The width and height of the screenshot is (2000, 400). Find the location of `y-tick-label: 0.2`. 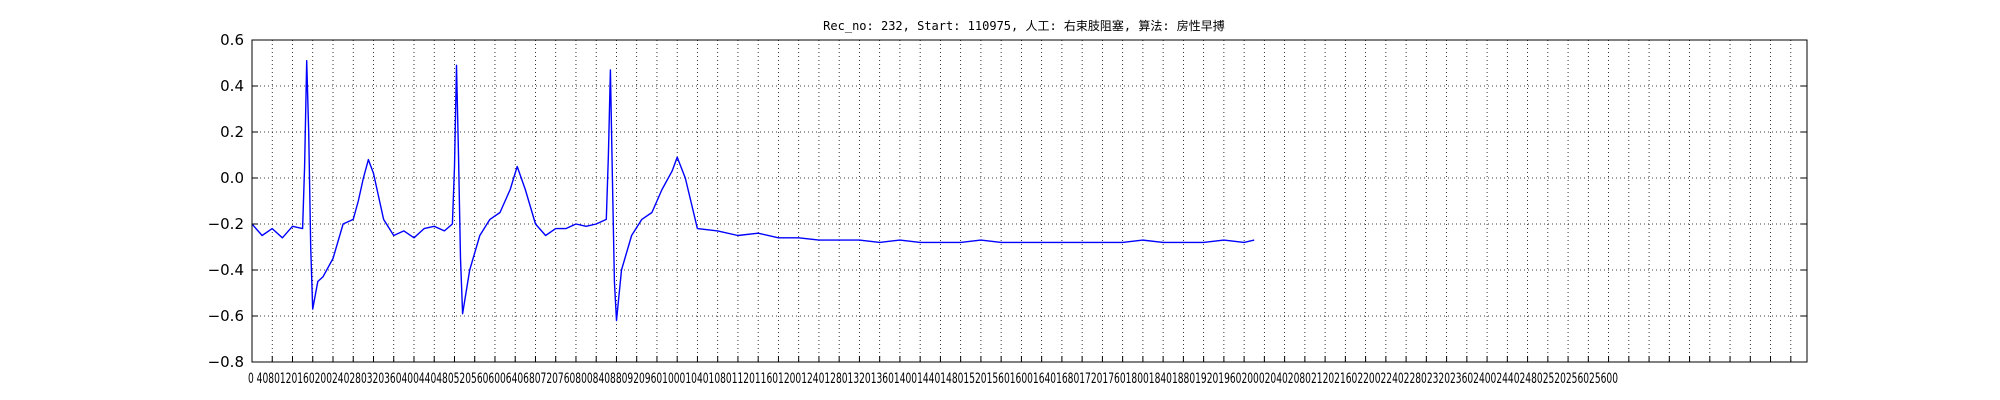

y-tick-label: 0.2 is located at coordinates (232, 132).